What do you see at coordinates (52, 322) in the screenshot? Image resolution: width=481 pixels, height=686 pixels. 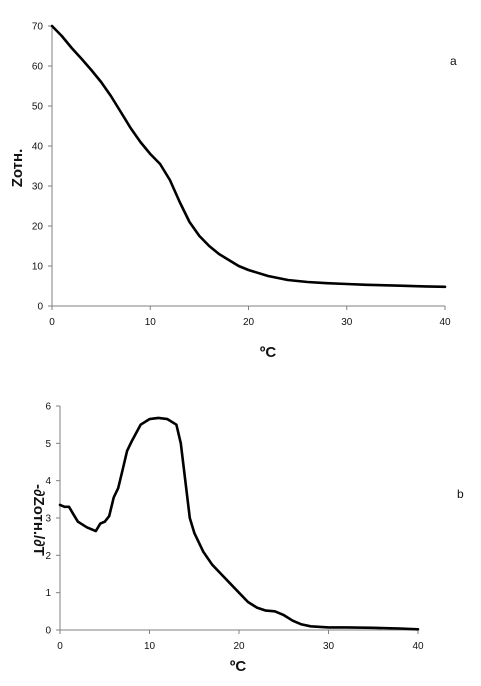 I see `panel-a-x-tick-label: 0` at bounding box center [52, 322].